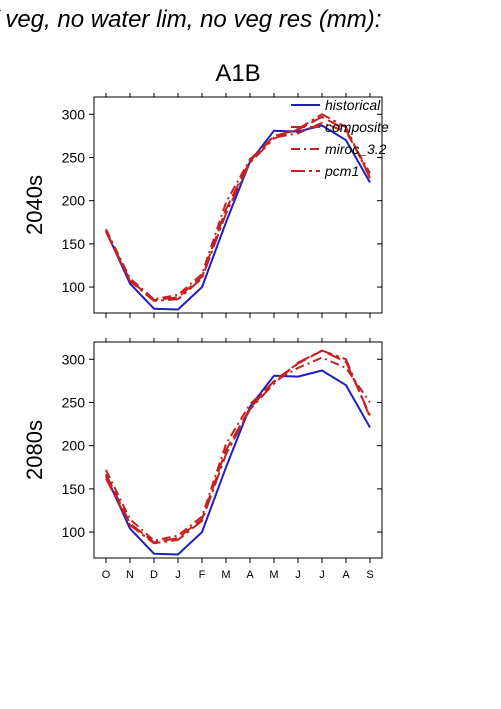 The width and height of the screenshot is (501, 709). What do you see at coordinates (106, 575) in the screenshot?
I see `x-tick-label: O` at bounding box center [106, 575].